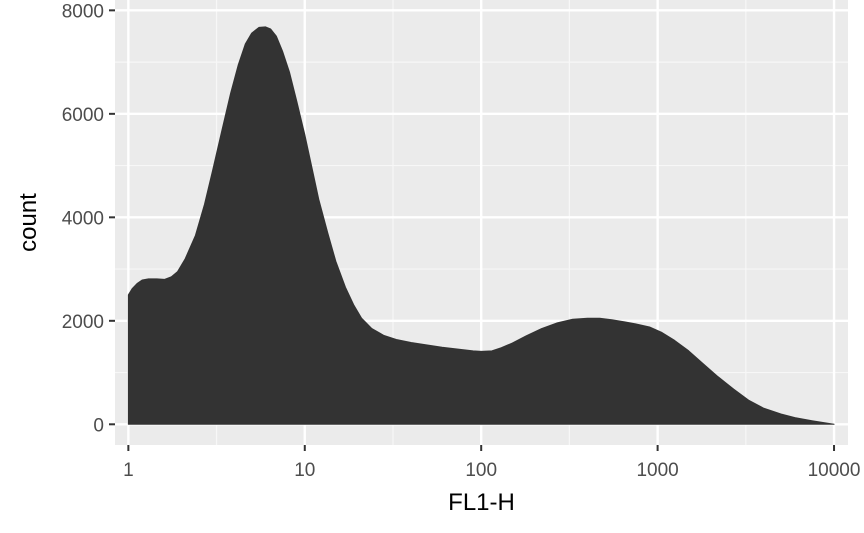 The height and width of the screenshot is (533, 864). I want to click on y-tick-label: 8000, so click(83, 11).